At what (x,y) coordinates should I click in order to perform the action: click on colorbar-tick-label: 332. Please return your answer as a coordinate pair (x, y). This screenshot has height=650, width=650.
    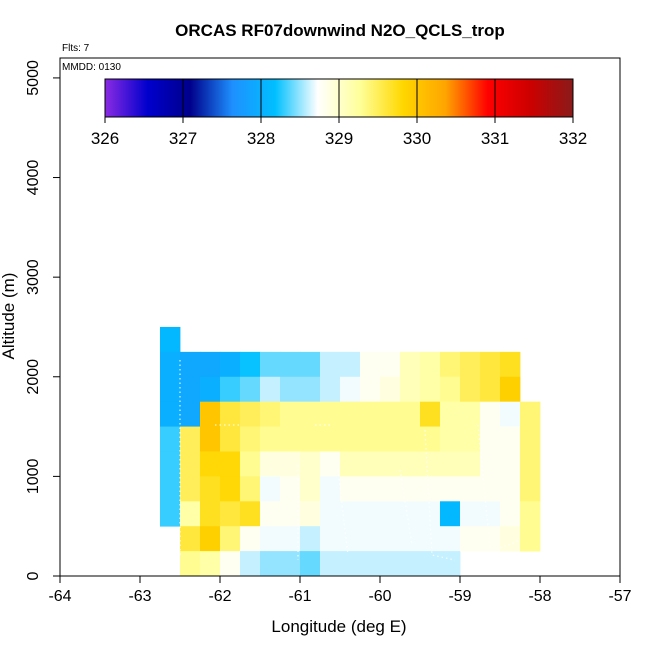
    Looking at the image, I should click on (573, 138).